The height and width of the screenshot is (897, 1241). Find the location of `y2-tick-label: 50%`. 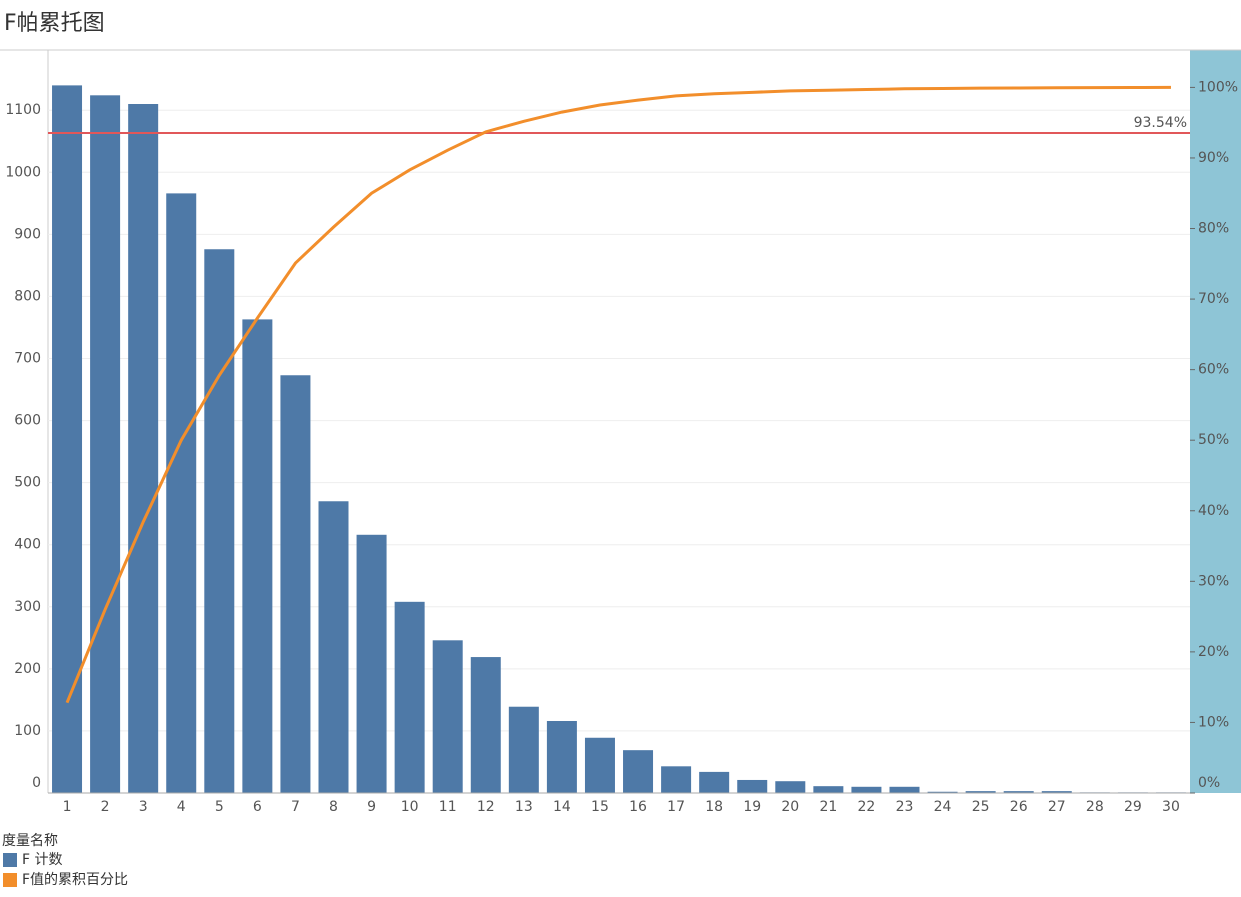

y2-tick-label: 50% is located at coordinates (1213, 440).